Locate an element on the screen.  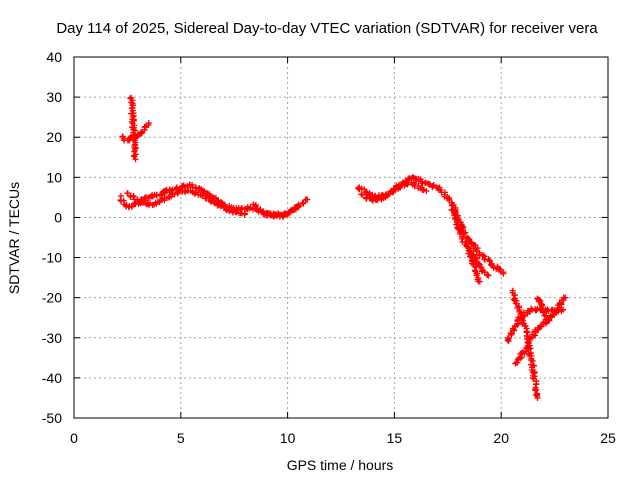
y-tick-label: 0 is located at coordinates (58, 217).